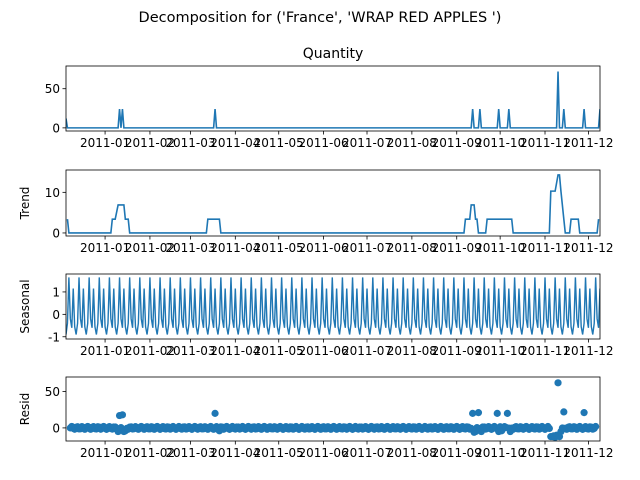 This screenshot has width=640, height=480. I want to click on seasonal-line, so click(333, 306).